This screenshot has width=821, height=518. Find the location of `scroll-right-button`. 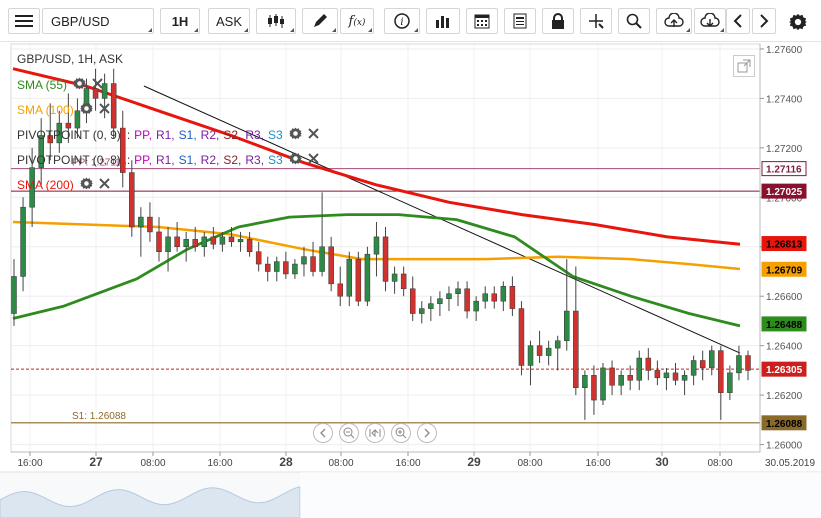

scroll-right-button is located at coordinates (764, 21).